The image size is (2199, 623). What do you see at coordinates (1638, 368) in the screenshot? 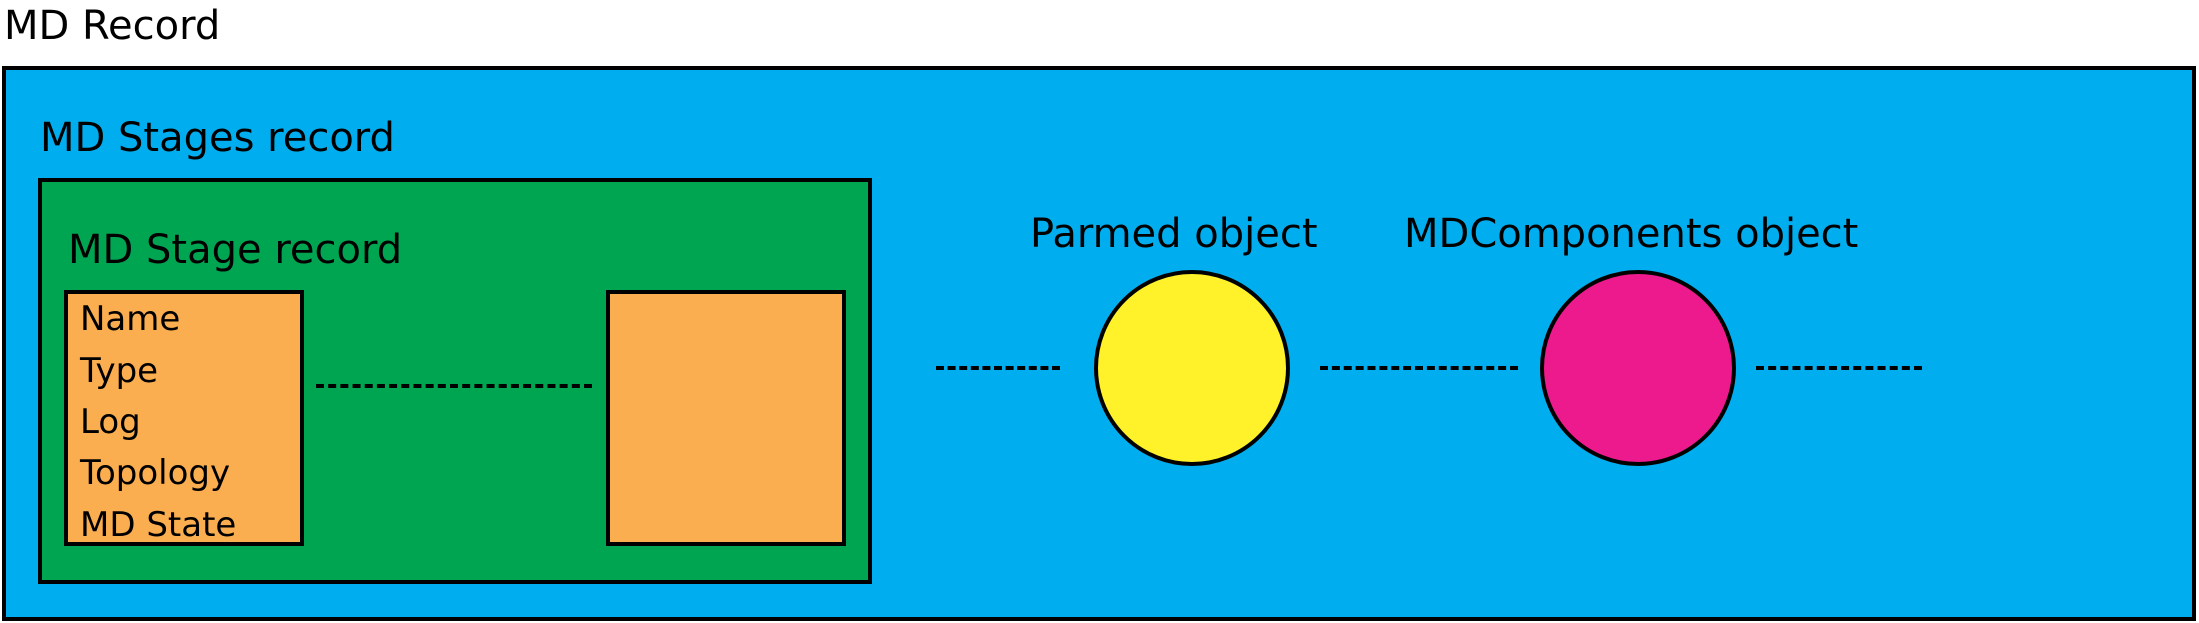
I see `mdcomponents-object-circle` at bounding box center [1638, 368].